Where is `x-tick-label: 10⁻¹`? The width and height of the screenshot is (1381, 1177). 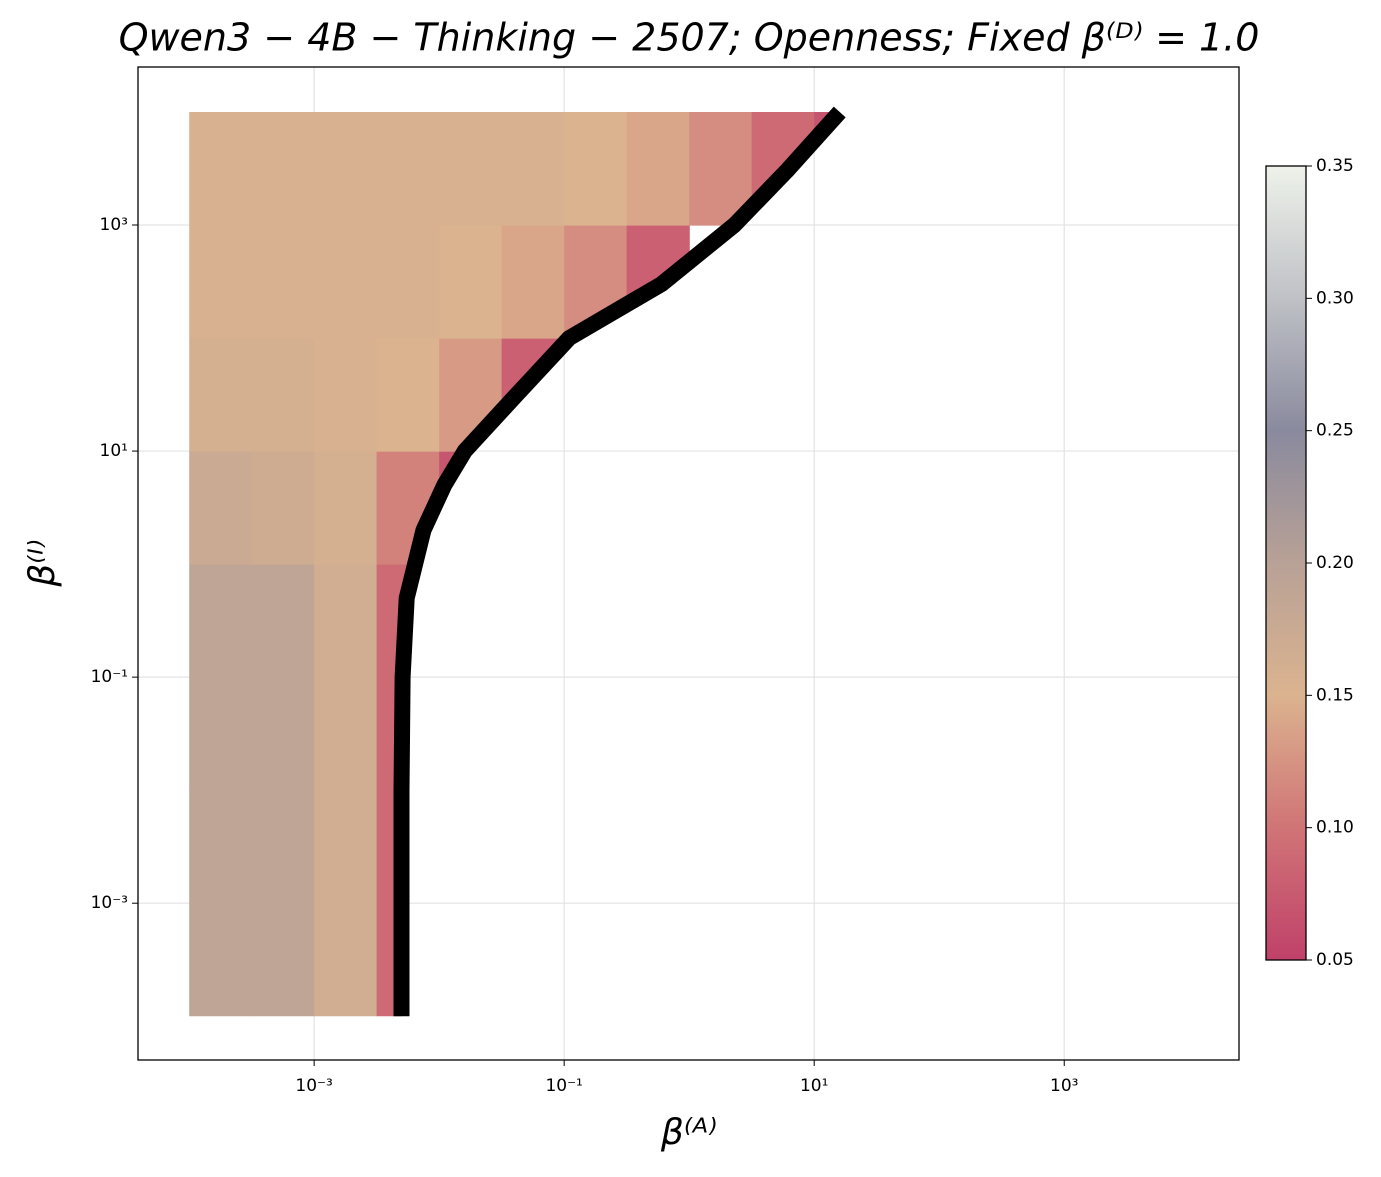 x-tick-label: 10⁻¹ is located at coordinates (563, 1086).